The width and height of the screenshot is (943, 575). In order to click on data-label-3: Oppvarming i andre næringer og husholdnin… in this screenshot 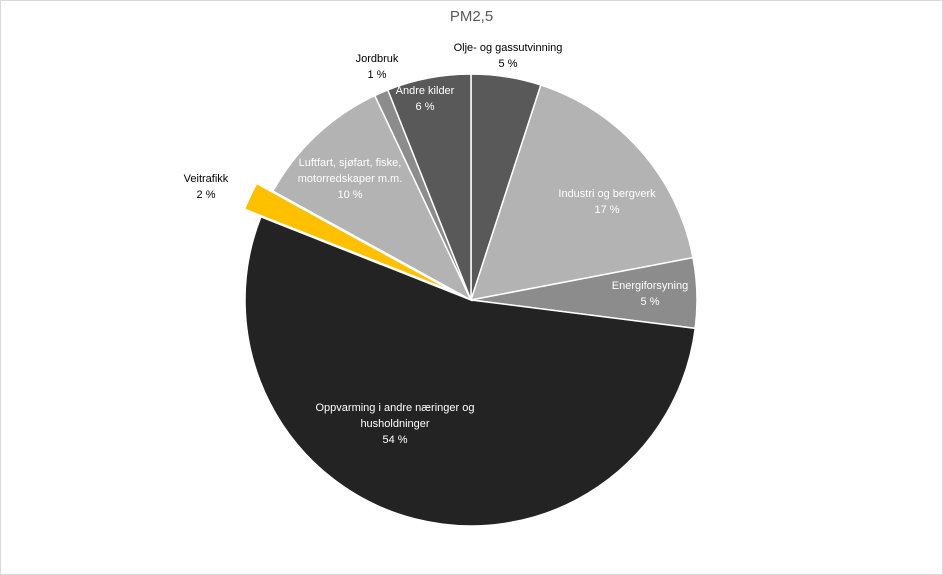, I will do `click(395, 424)`.